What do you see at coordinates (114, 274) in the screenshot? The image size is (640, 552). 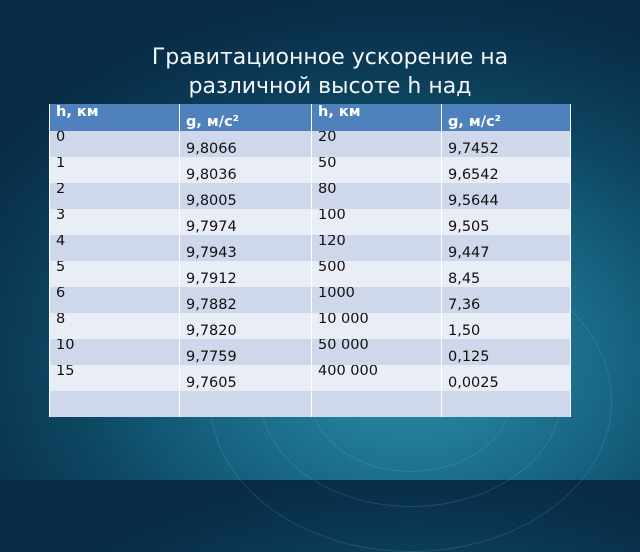 I see `table-cell: 5` at bounding box center [114, 274].